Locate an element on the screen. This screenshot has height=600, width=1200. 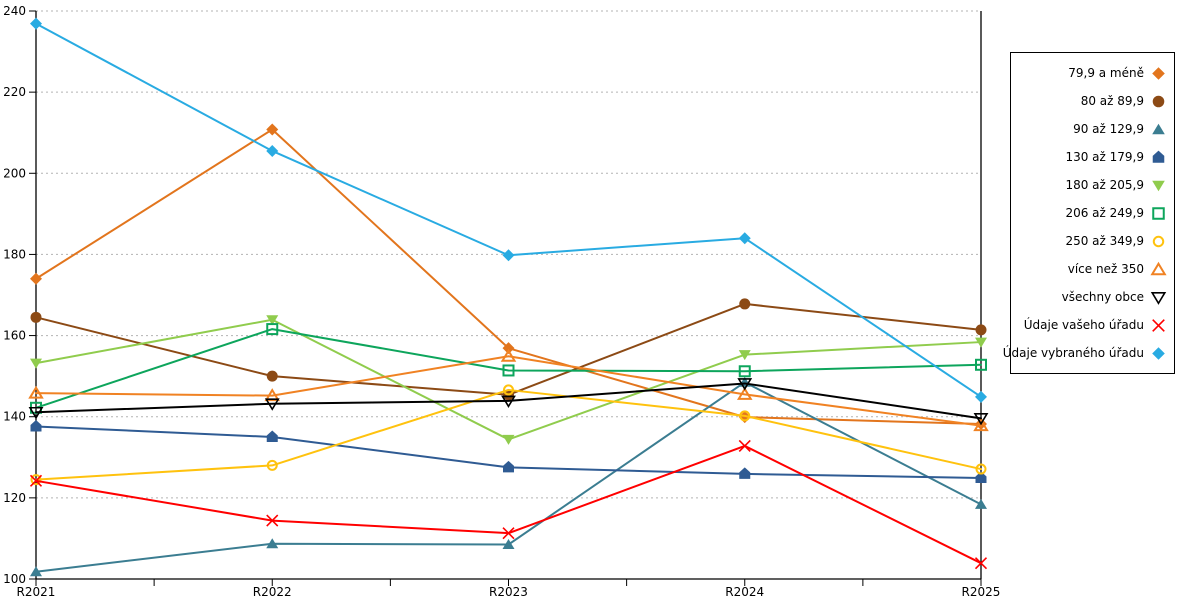
legend-label: 79,9 a méně is located at coordinates (1106, 73).